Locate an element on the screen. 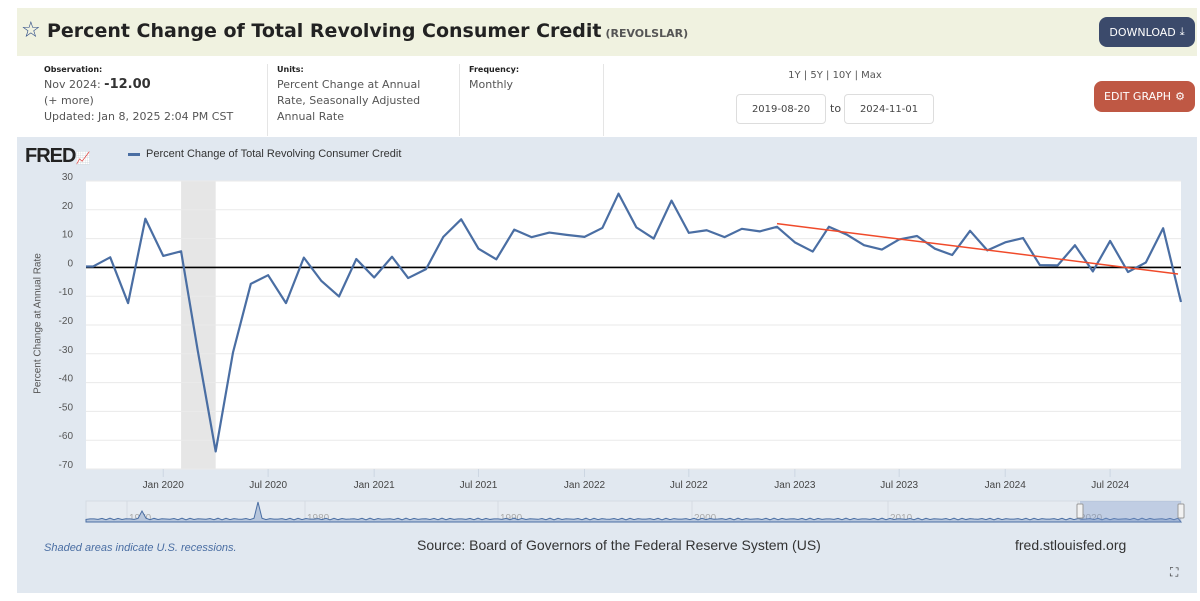  navigator-selection is located at coordinates (1130, 511).